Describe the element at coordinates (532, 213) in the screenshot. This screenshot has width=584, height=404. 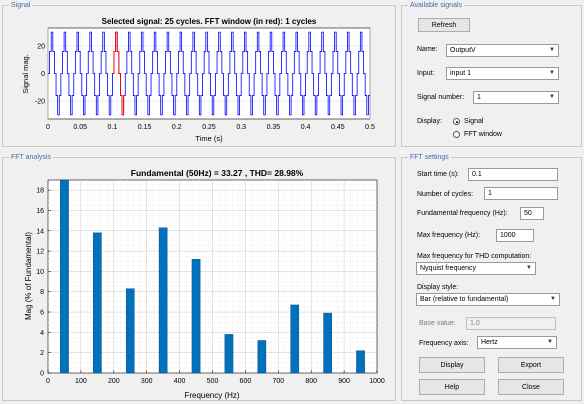
I see `fund-freq-input: 50` at that location.